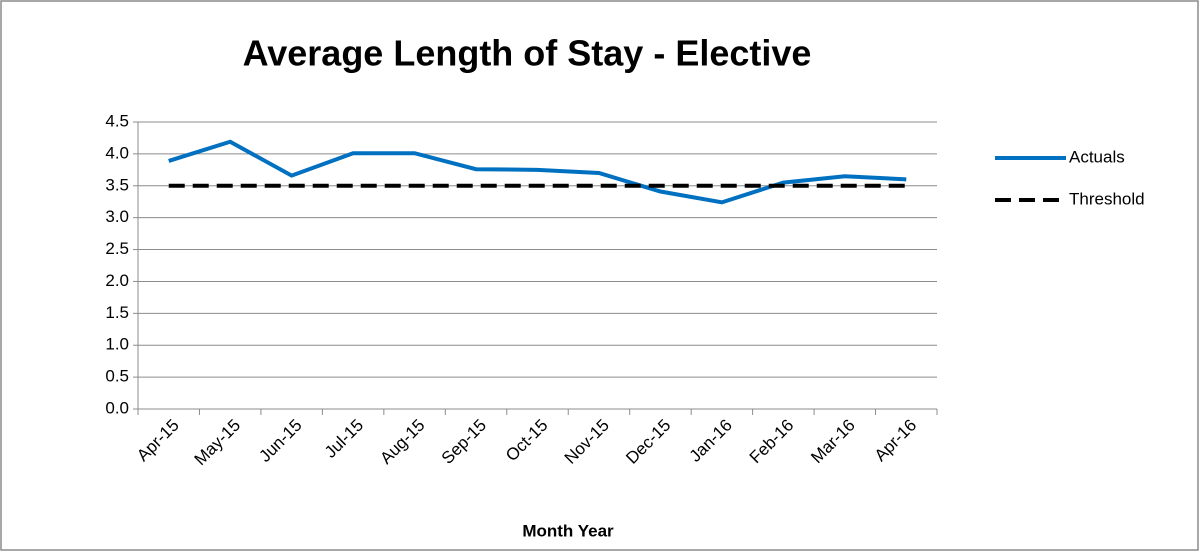 This screenshot has height=552, width=1200. I want to click on y-tick-label: 4.0, so click(117, 152).